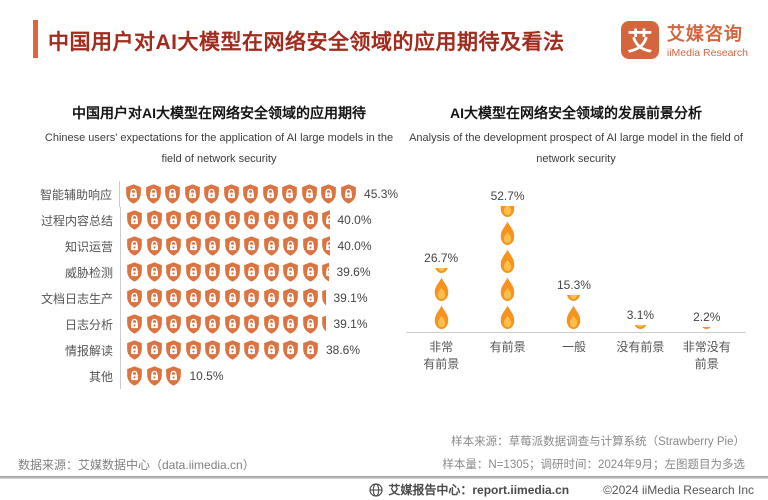 This screenshot has height=500, width=768. Describe the element at coordinates (76, 220) in the screenshot. I see `category-label: 过程内容总结` at that location.